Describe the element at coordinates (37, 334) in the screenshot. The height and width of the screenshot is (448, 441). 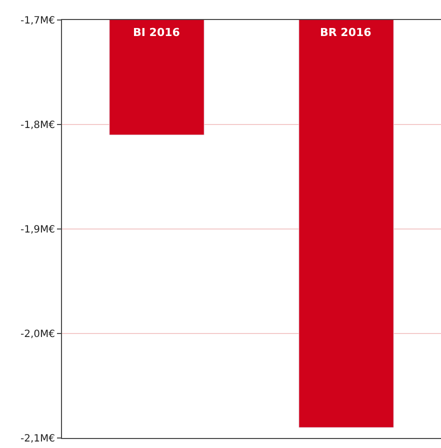
I see `y-tick-label: -2,0M€` at that location.